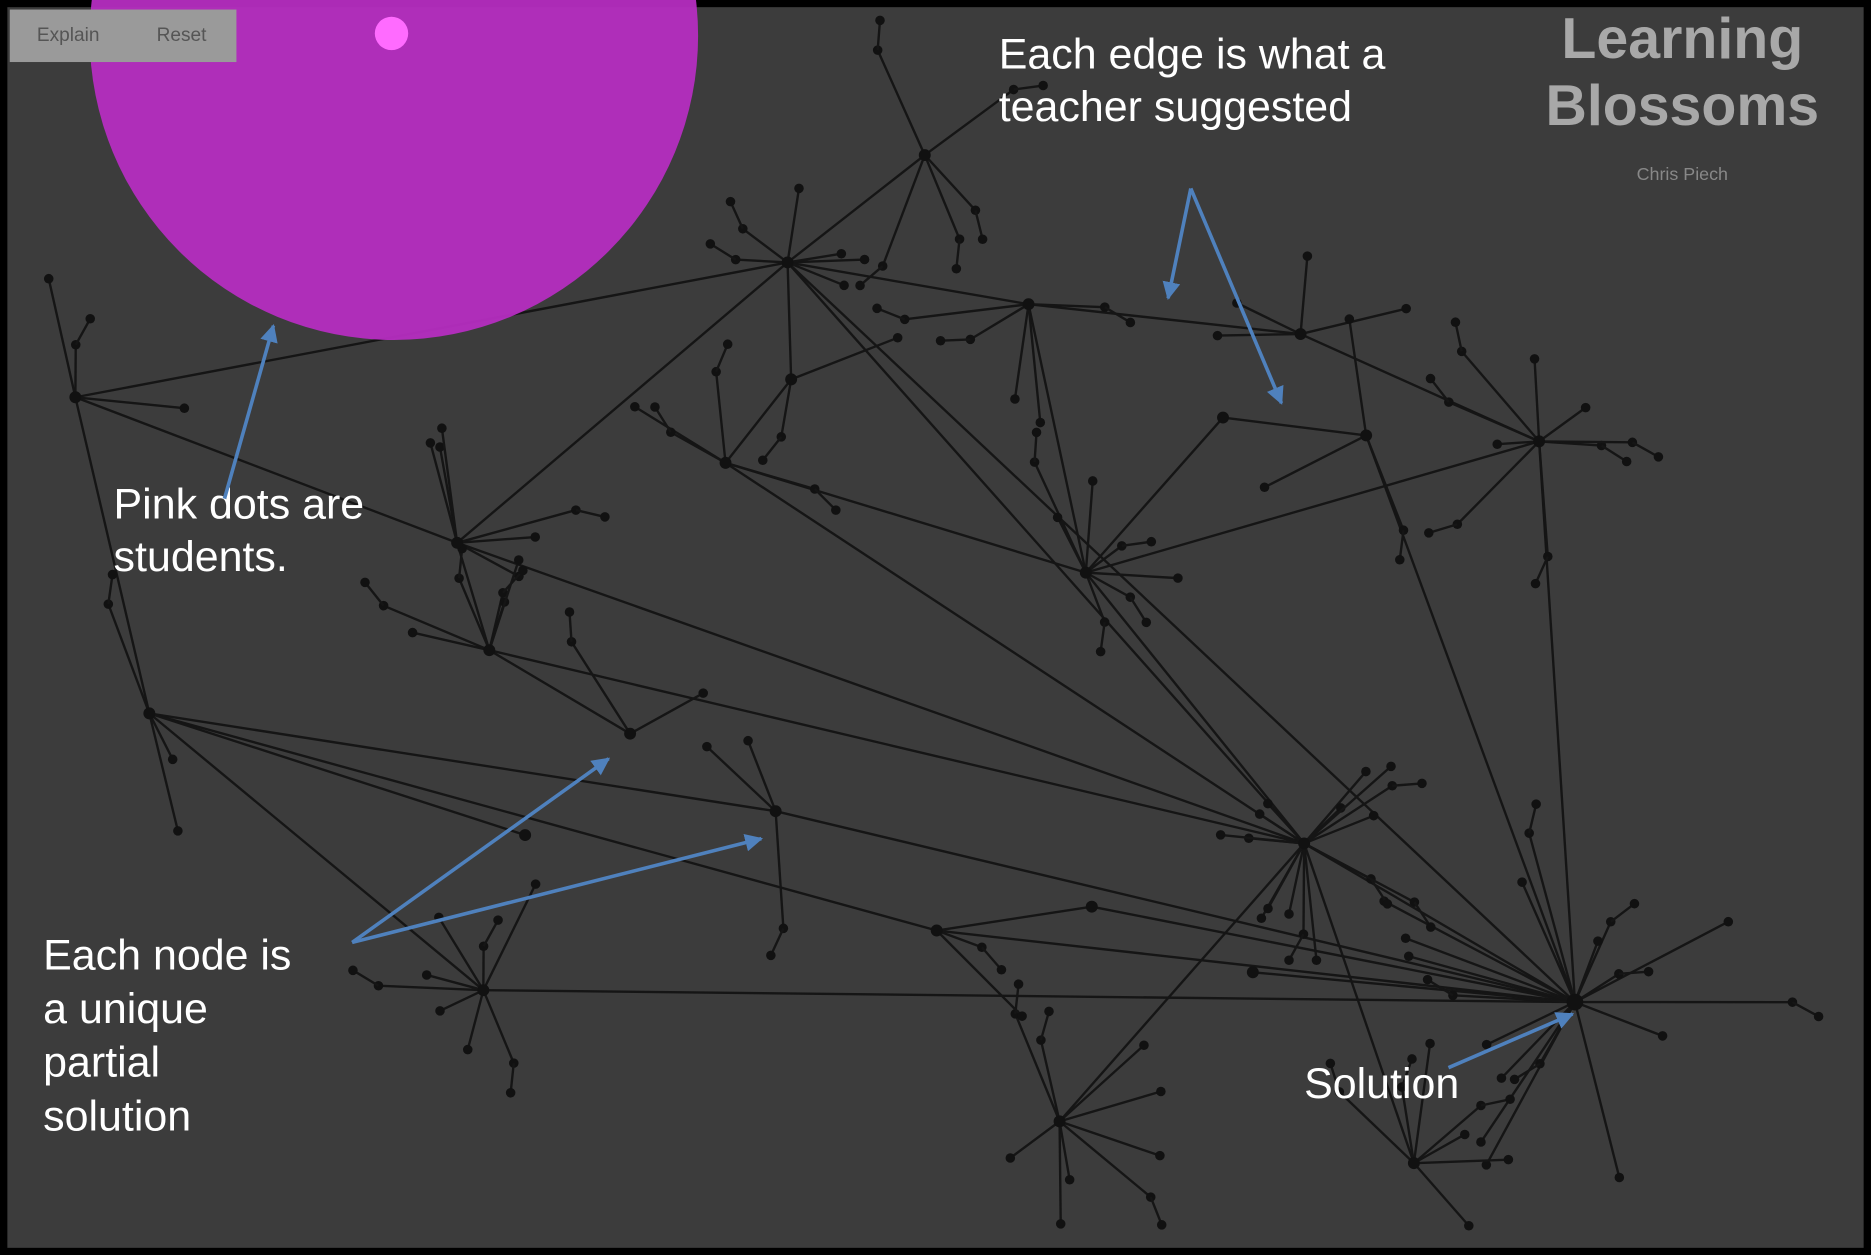 This screenshot has width=1871, height=1255. I want to click on annotation: partial, so click(101, 1063).